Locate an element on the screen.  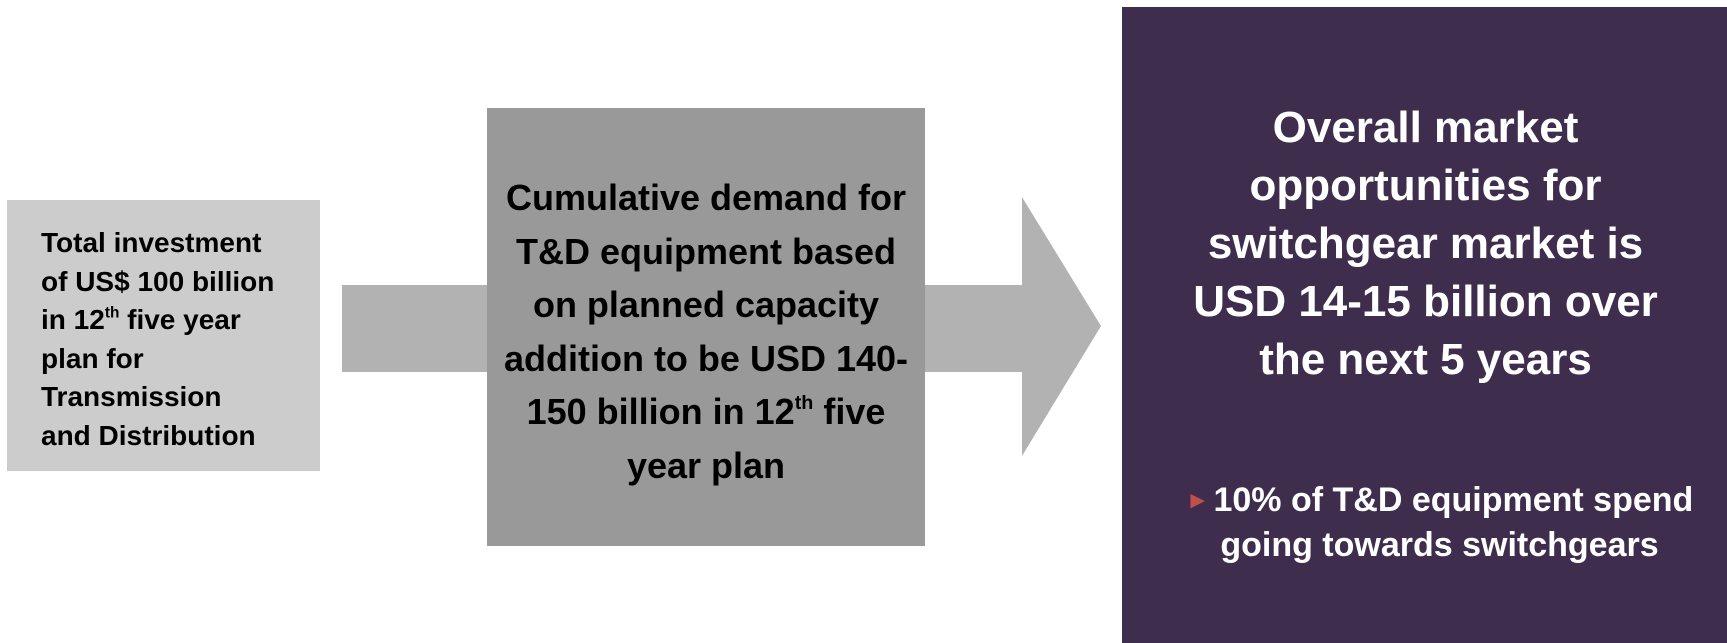
demand-line: on planned capacity is located at coordinates (706, 304).